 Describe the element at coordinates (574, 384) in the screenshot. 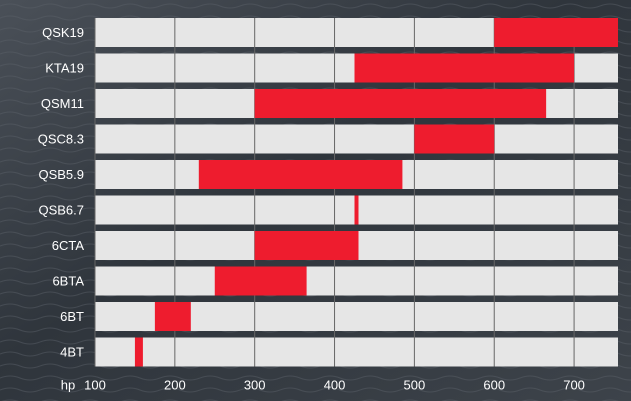

I see `x-tick-label: 700` at that location.